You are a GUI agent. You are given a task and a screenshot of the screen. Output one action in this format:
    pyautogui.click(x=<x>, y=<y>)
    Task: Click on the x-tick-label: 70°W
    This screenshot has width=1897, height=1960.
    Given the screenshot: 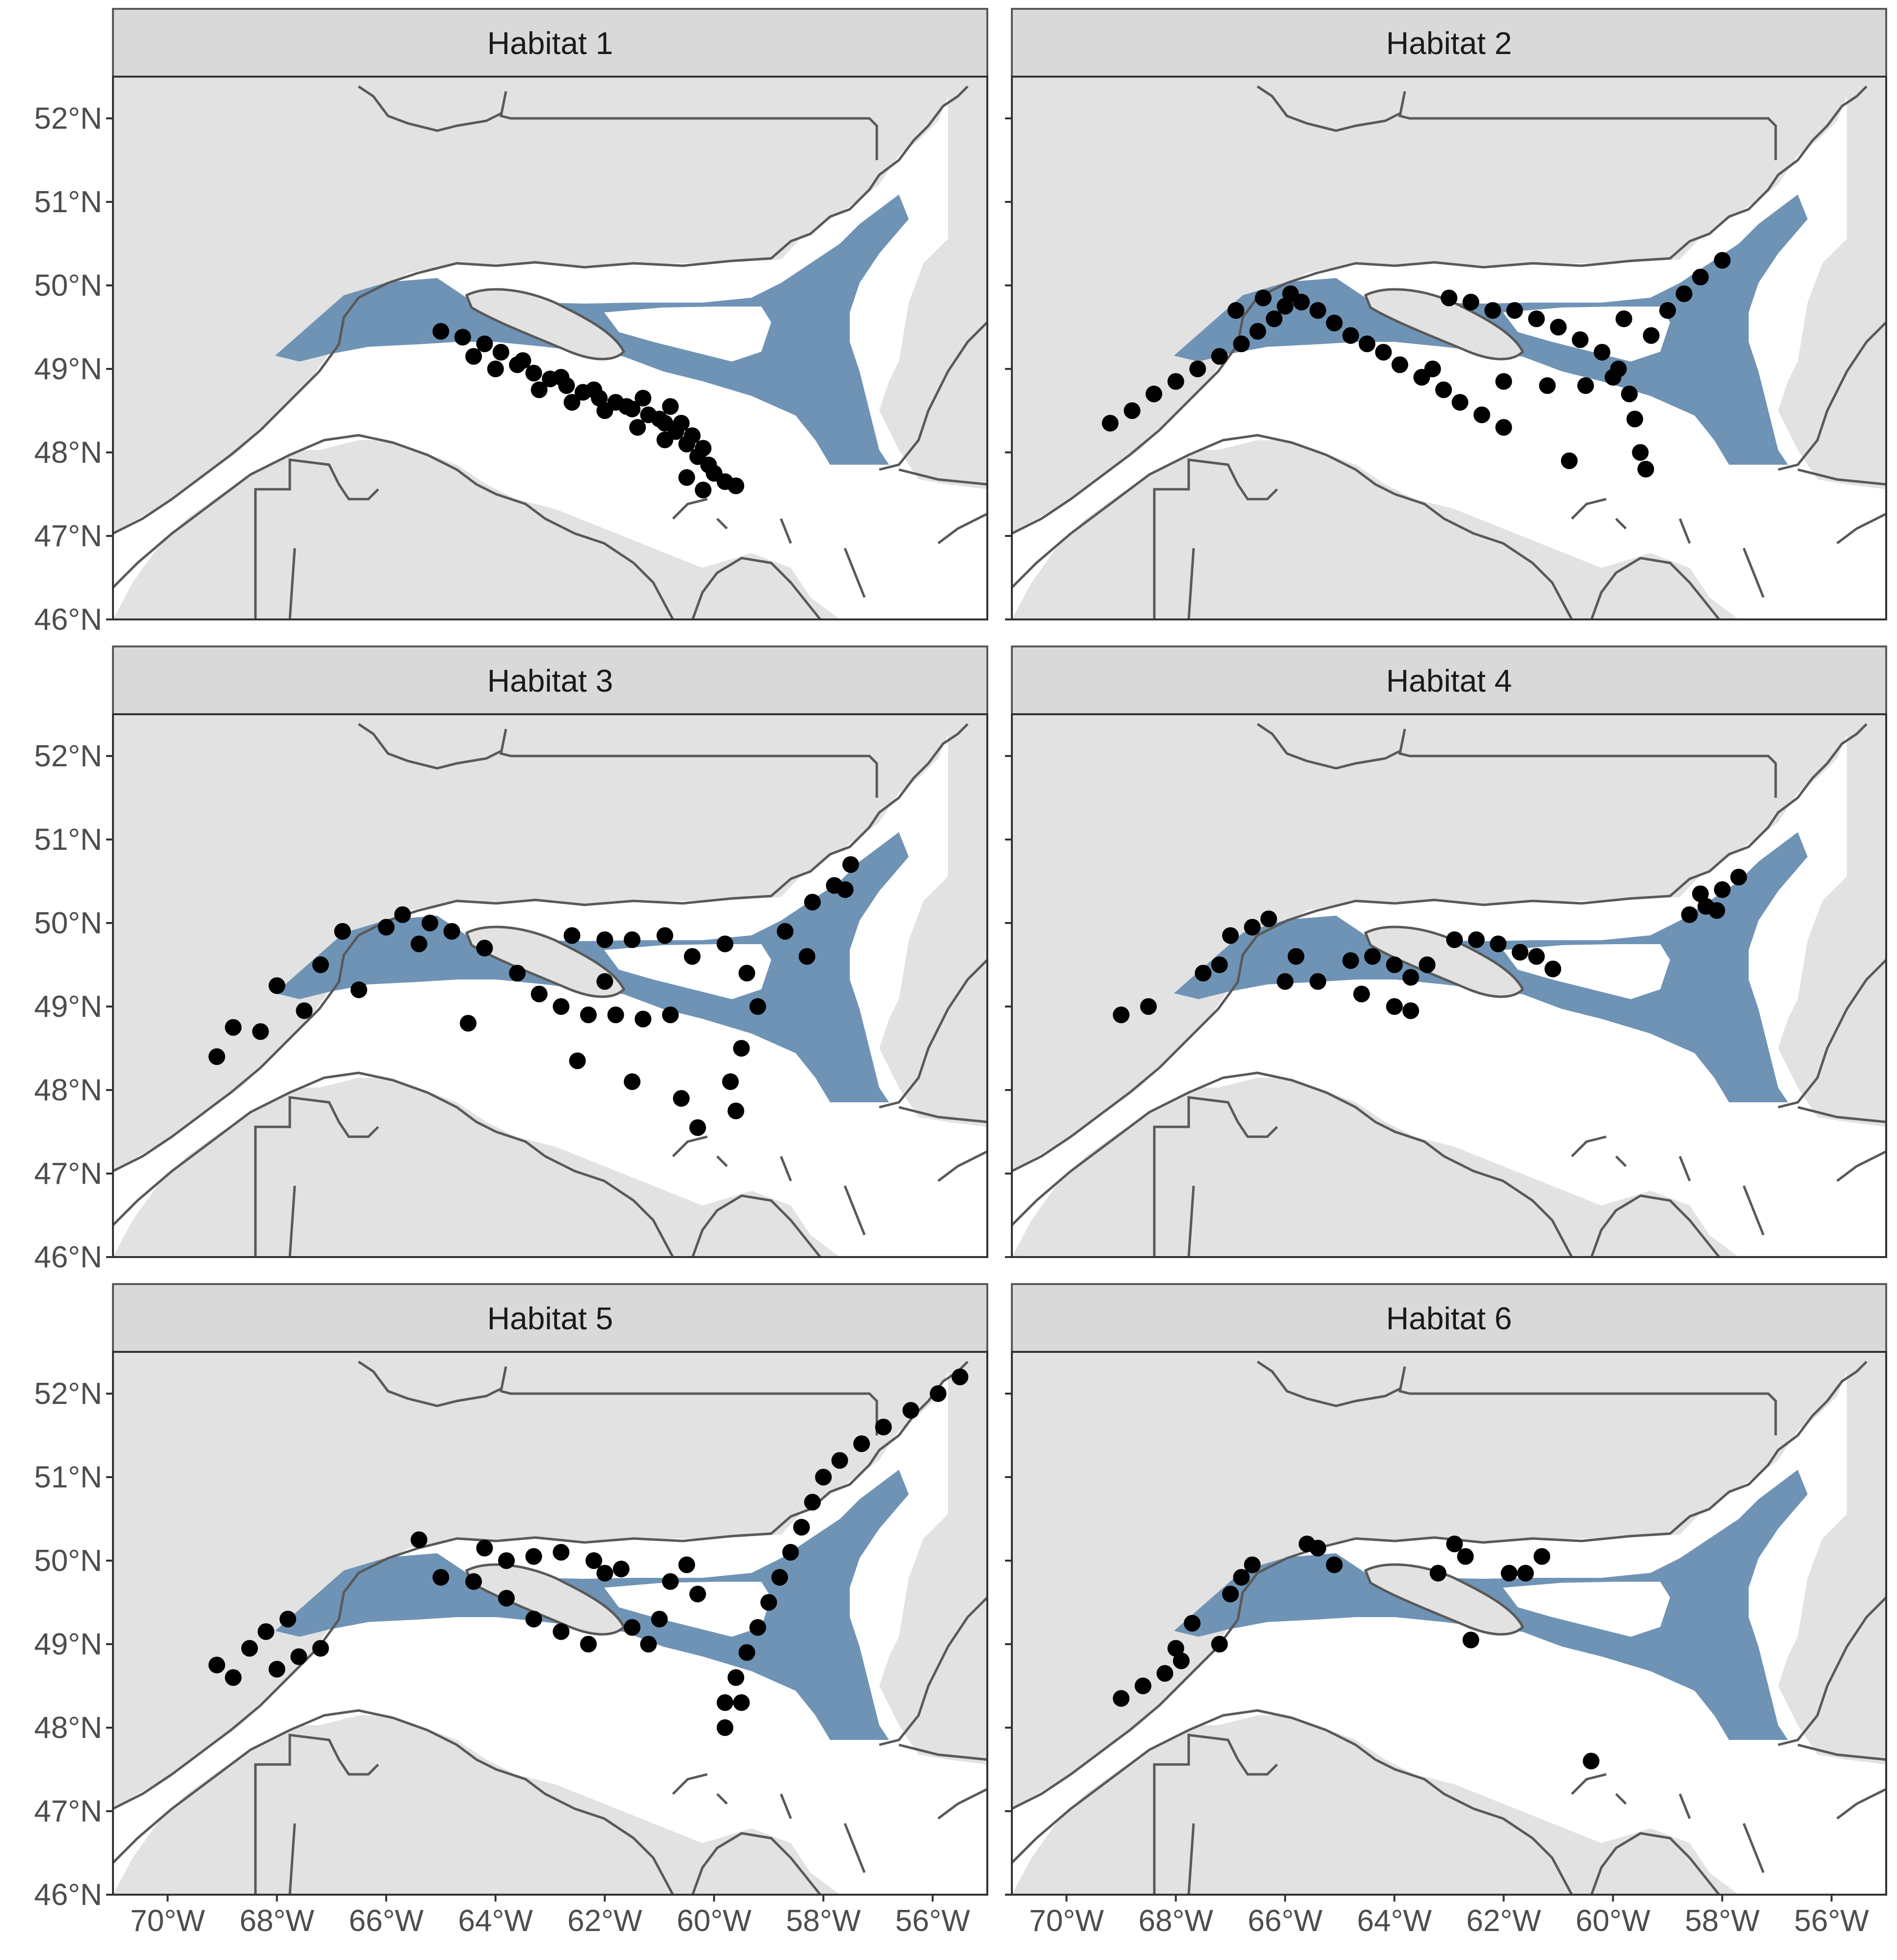 What is the action you would take?
    pyautogui.click(x=1066, y=1921)
    